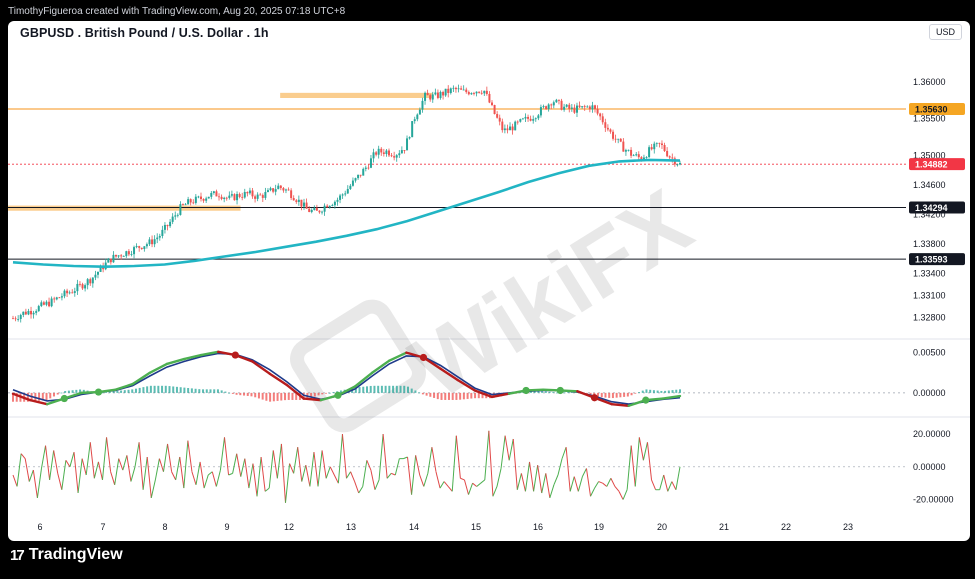  Describe the element at coordinates (929, 295) in the screenshot. I see `price-axis-tick: 1.33100` at that location.